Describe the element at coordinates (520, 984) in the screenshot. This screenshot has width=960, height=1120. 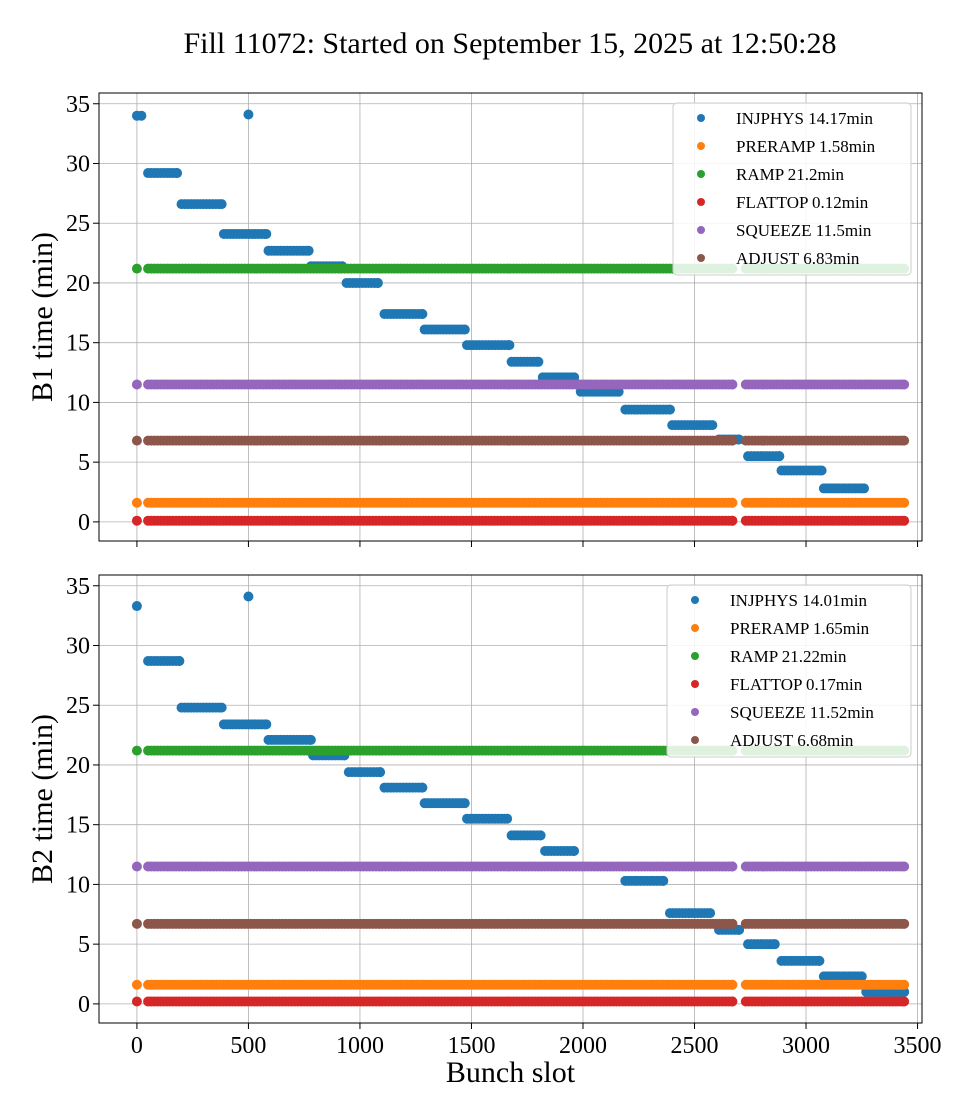
I see `series-preramp` at that location.